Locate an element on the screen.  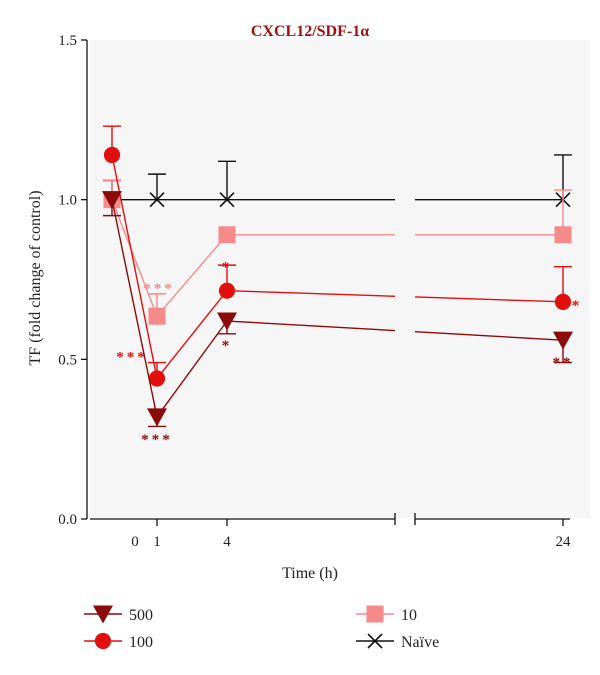
legend-label: Naïve is located at coordinates (420, 642).